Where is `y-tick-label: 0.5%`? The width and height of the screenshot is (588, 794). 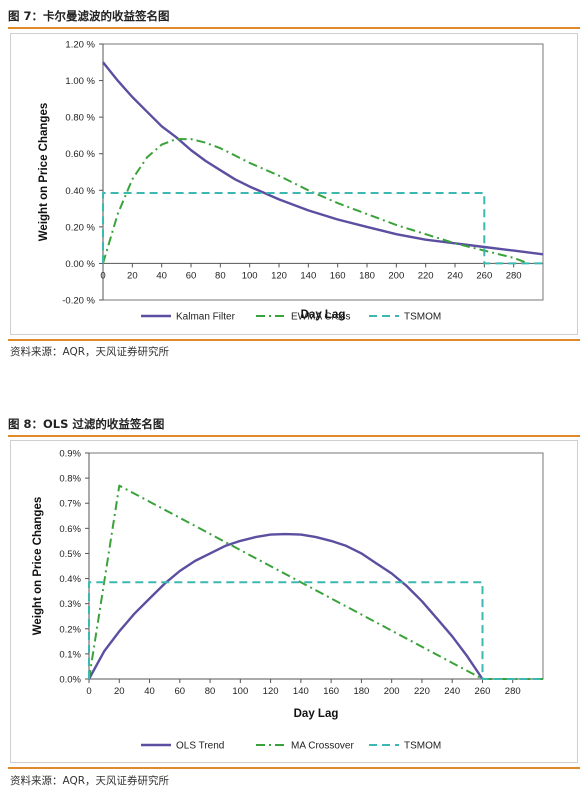
y-tick-label: 0.5% is located at coordinates (70, 554).